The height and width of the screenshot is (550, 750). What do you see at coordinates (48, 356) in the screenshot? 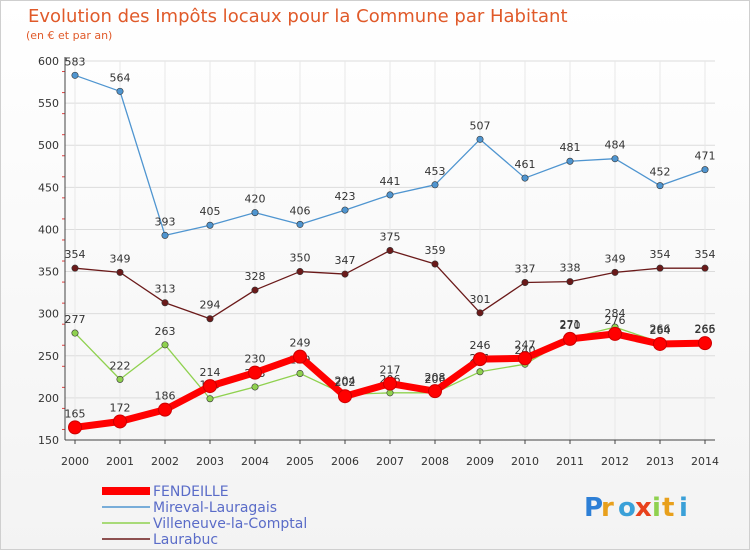
I see `y-tick-label: 250` at bounding box center [48, 356].